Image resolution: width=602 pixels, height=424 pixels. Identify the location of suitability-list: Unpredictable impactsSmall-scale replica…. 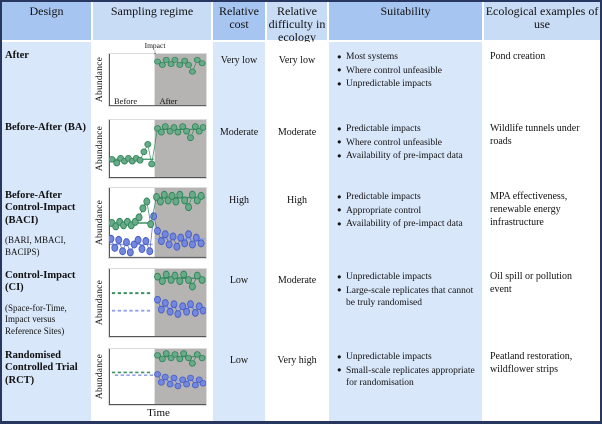
(408, 370).